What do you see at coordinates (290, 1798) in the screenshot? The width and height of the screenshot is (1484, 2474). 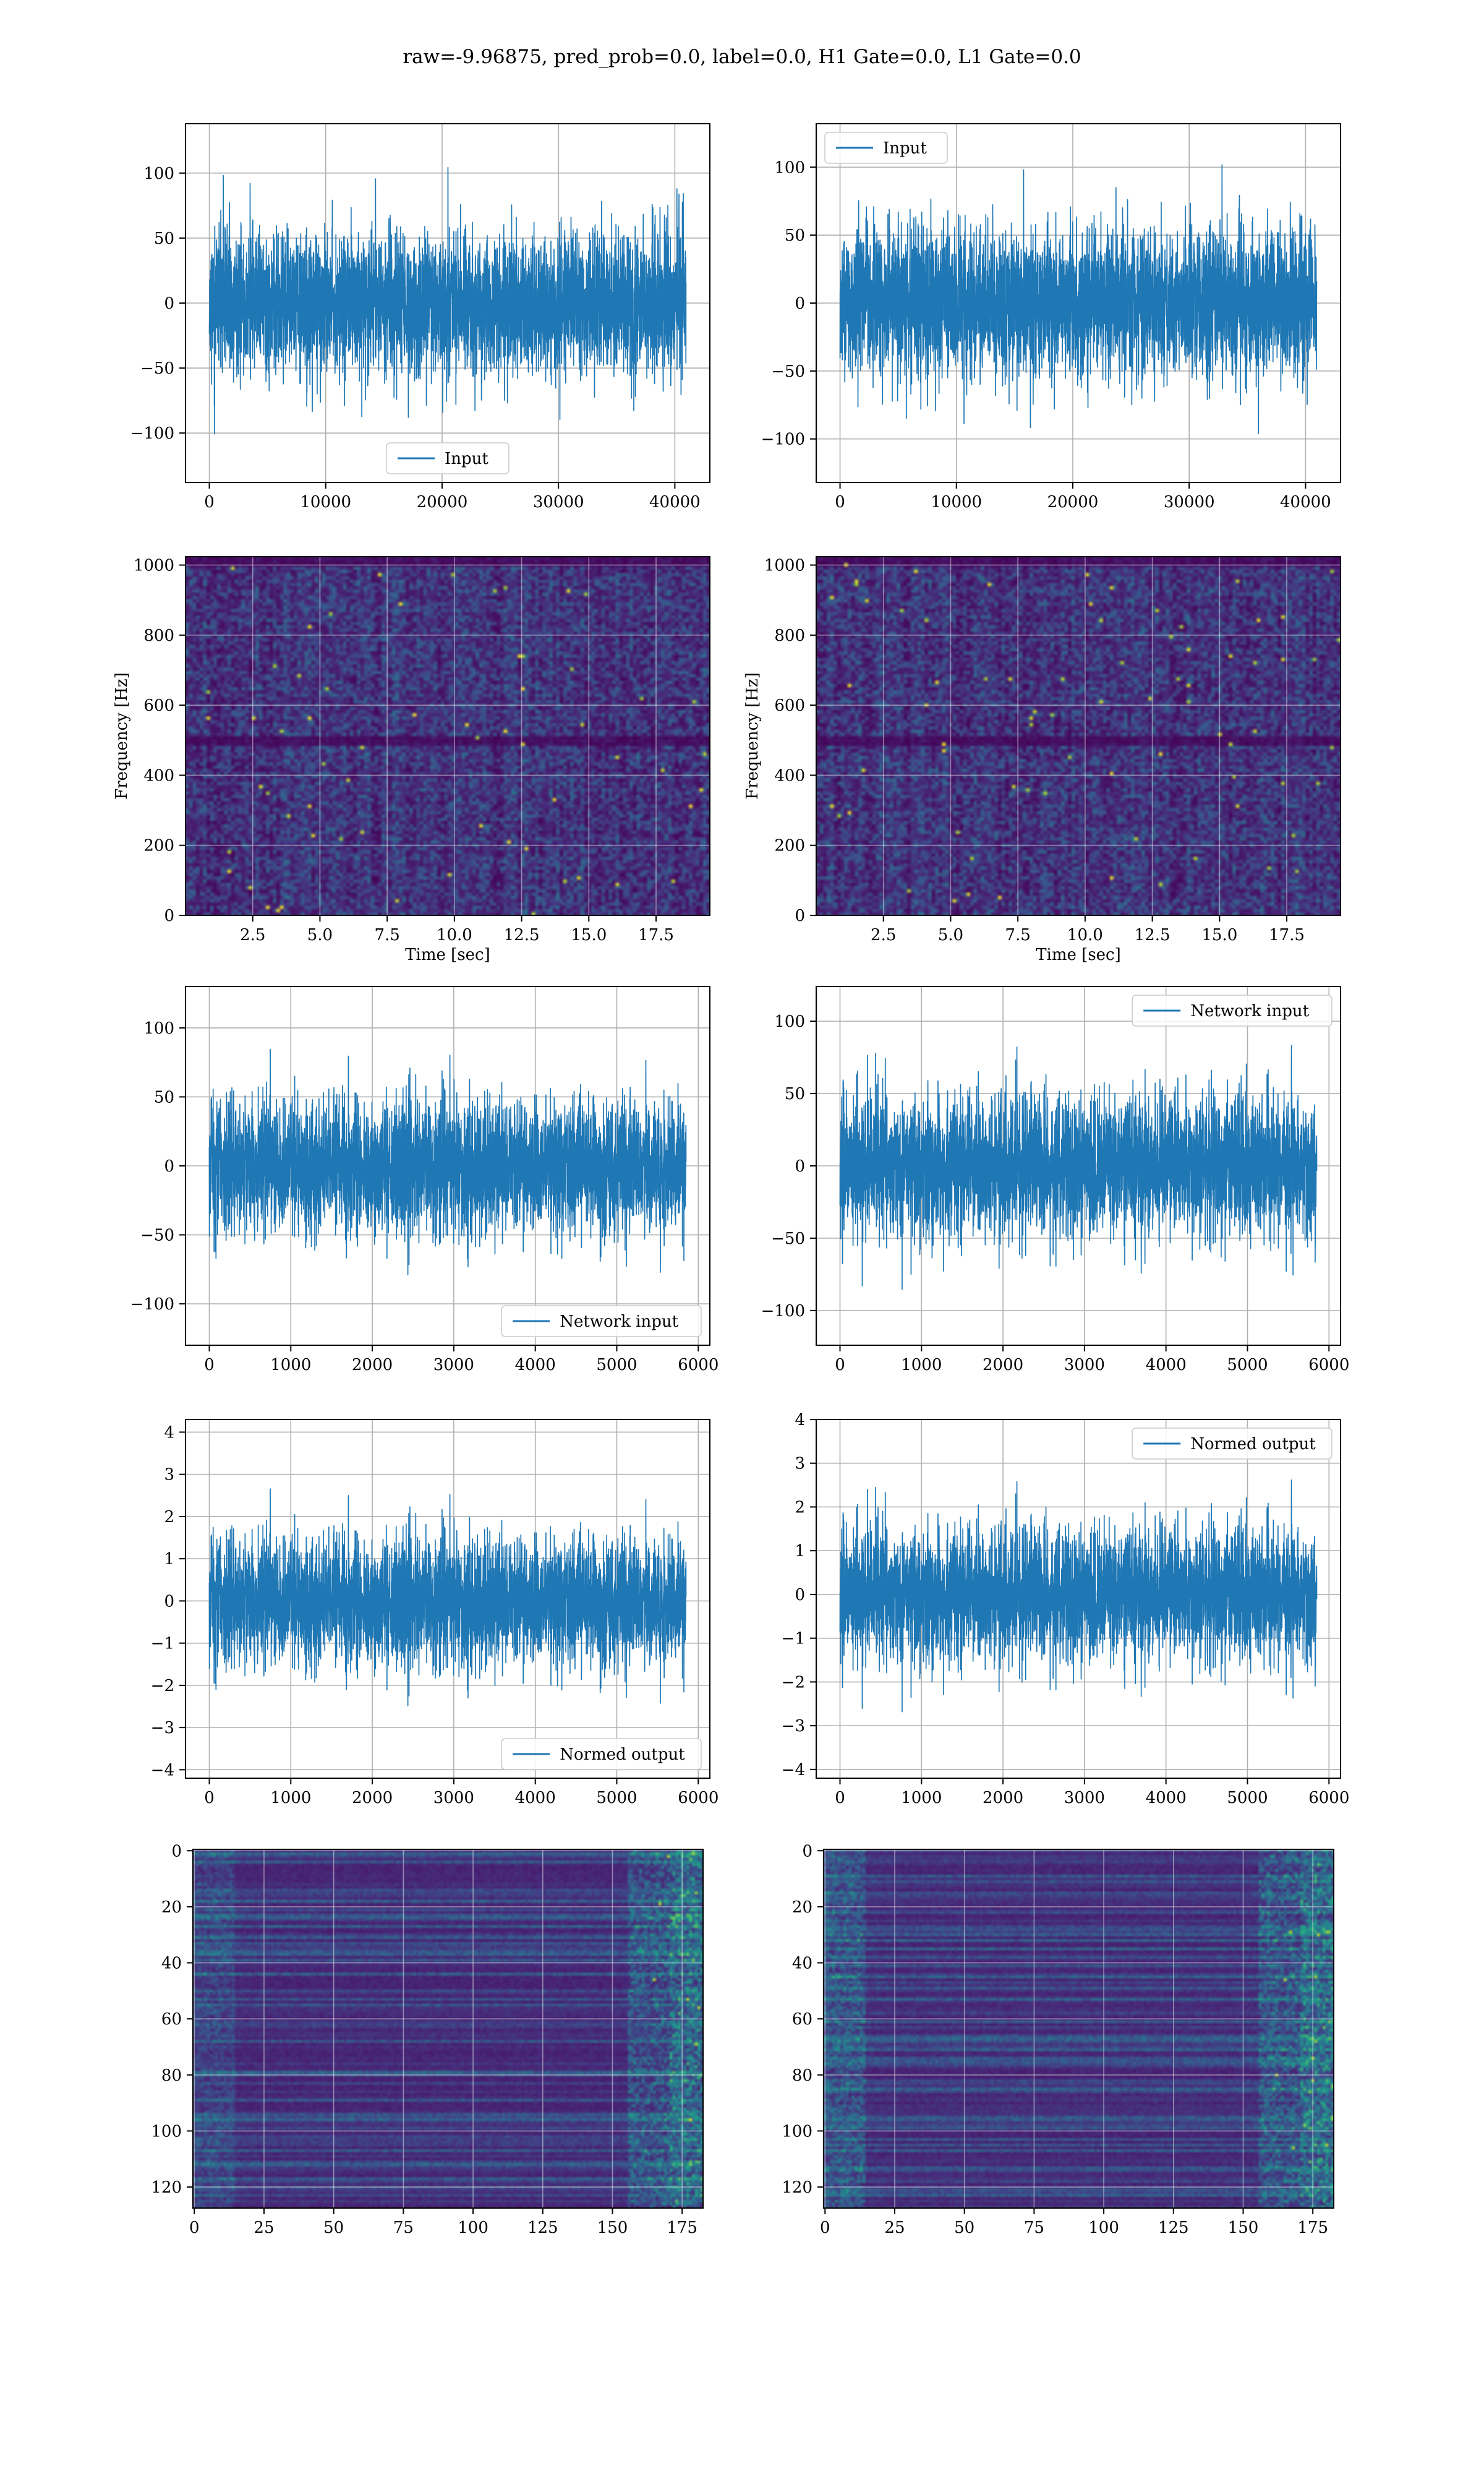 I see `x-tick-label: 1000` at bounding box center [290, 1798].